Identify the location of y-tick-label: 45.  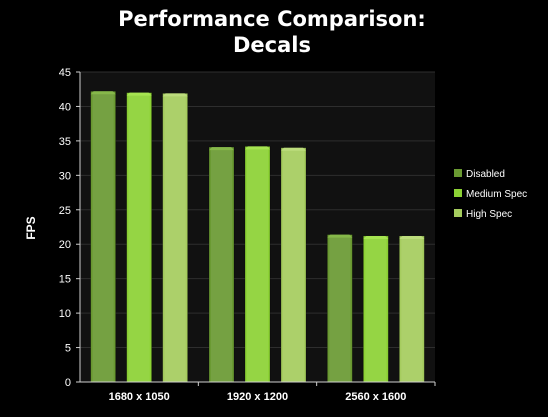
(65, 73).